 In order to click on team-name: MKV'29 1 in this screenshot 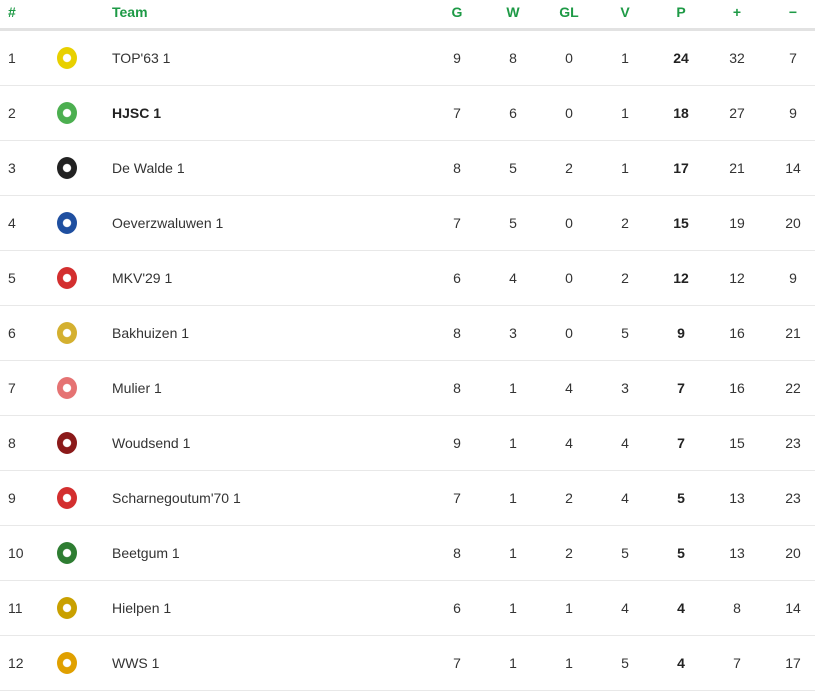, I will do `click(142, 278)`.